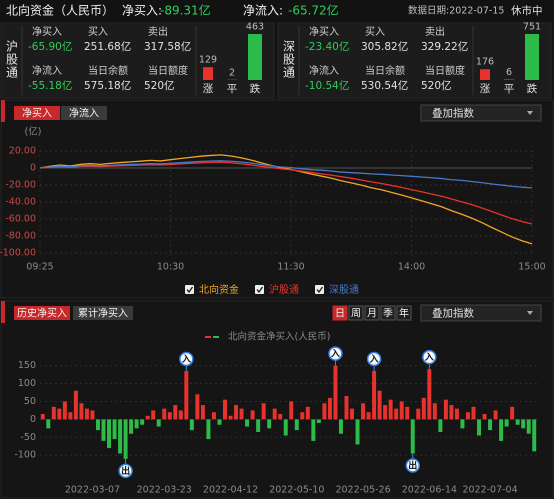 The image size is (554, 499). What do you see at coordinates (324, 31) in the screenshot?
I see `stat-label: 净买入` at bounding box center [324, 31].